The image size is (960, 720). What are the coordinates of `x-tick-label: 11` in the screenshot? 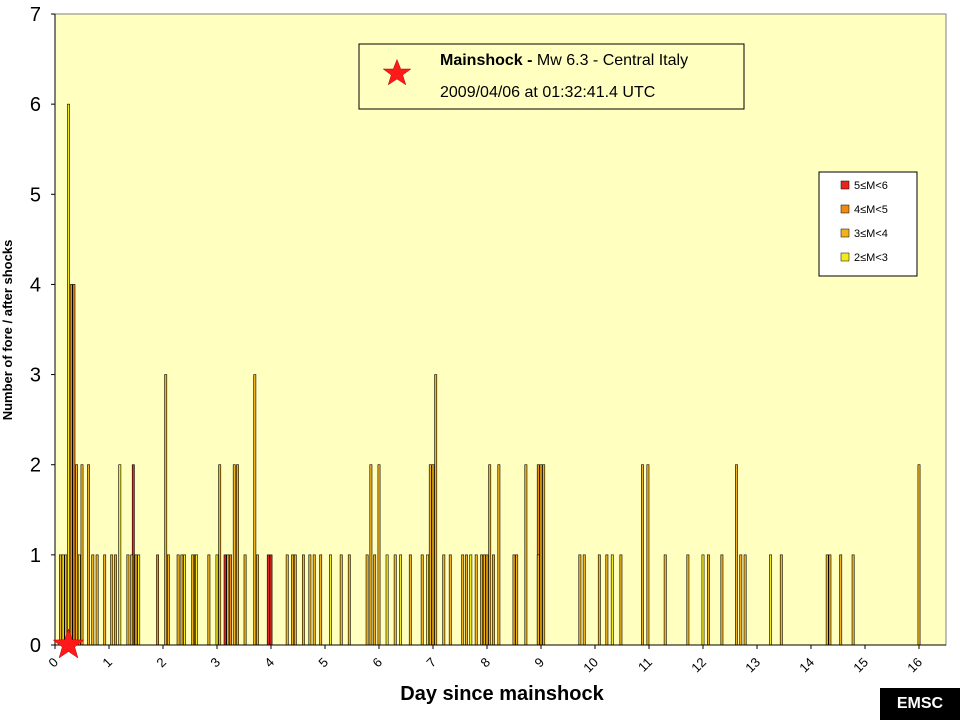 It's located at (645, 665).